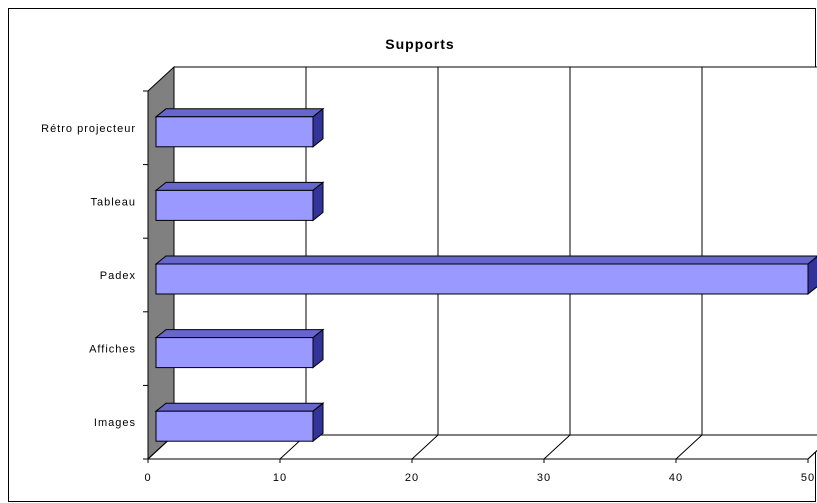 The height and width of the screenshot is (503, 817). I want to click on x-tick-label: 40, so click(676, 478).